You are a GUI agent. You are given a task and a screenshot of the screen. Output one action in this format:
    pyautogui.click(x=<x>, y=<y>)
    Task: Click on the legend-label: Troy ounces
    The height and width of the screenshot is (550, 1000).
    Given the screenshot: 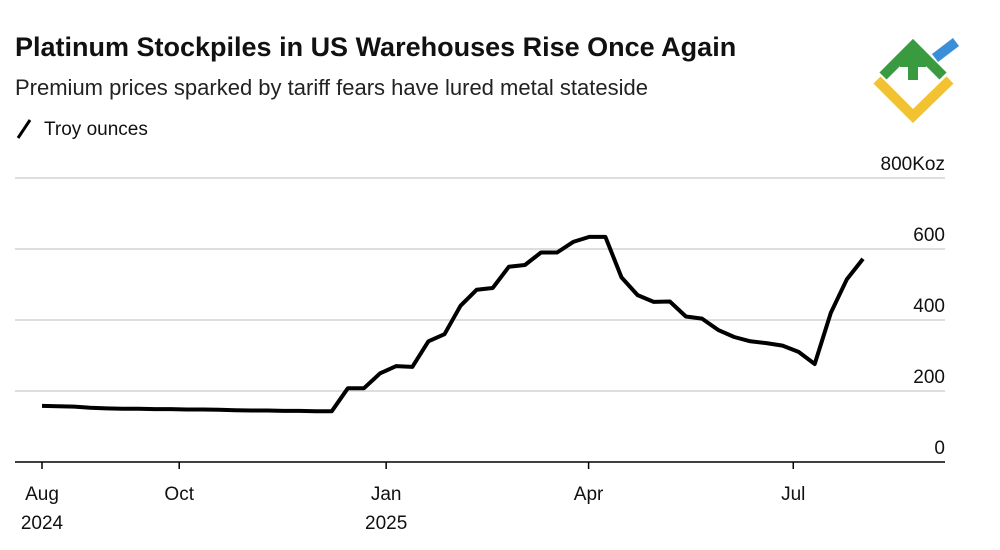 What is the action you would take?
    pyautogui.click(x=96, y=129)
    